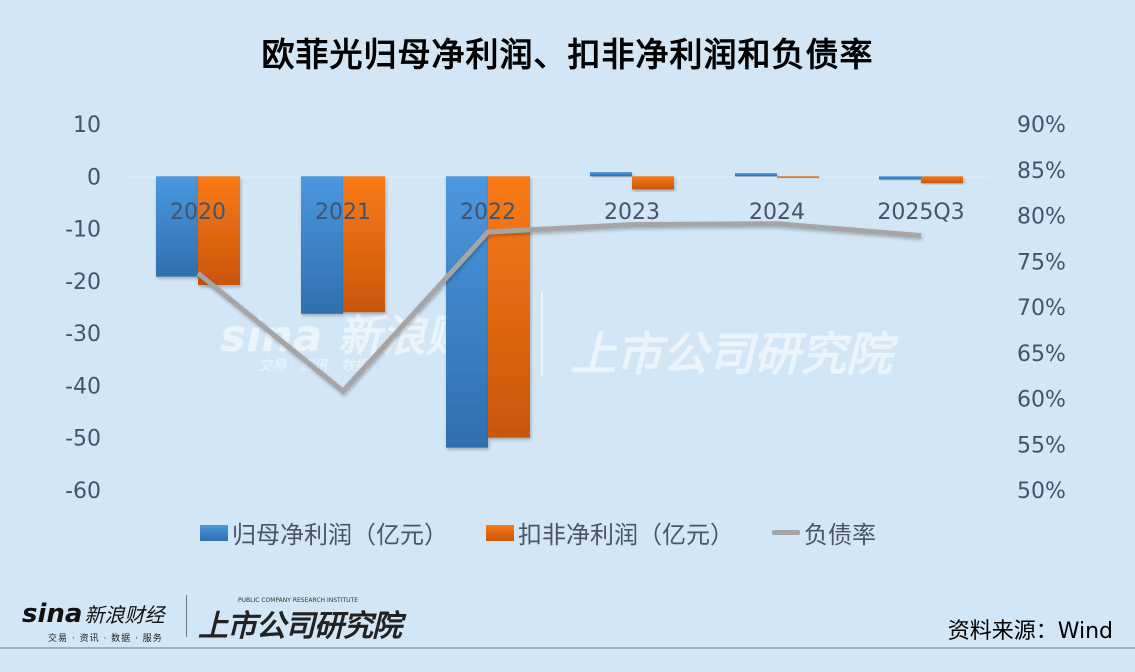 The image size is (1135, 672). I want to click on right-axis: 90% 85% 80% 75% 70% 65% 60% 55% 50%, so click(1041, 308).